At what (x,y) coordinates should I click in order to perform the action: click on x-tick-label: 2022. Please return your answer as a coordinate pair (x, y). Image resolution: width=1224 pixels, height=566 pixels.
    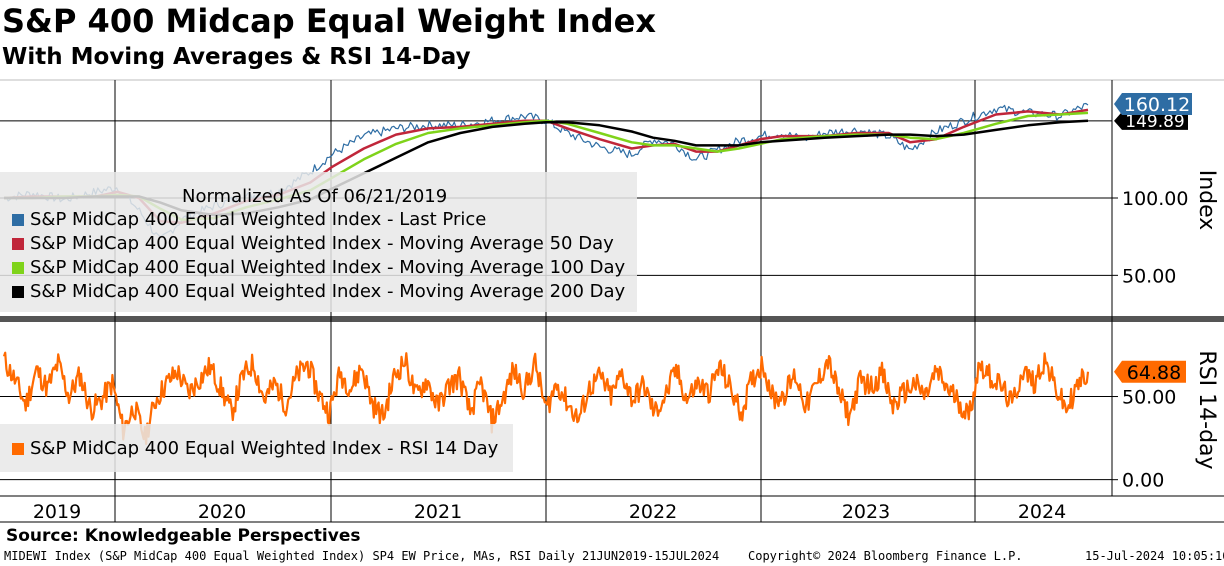
    Looking at the image, I should click on (653, 512).